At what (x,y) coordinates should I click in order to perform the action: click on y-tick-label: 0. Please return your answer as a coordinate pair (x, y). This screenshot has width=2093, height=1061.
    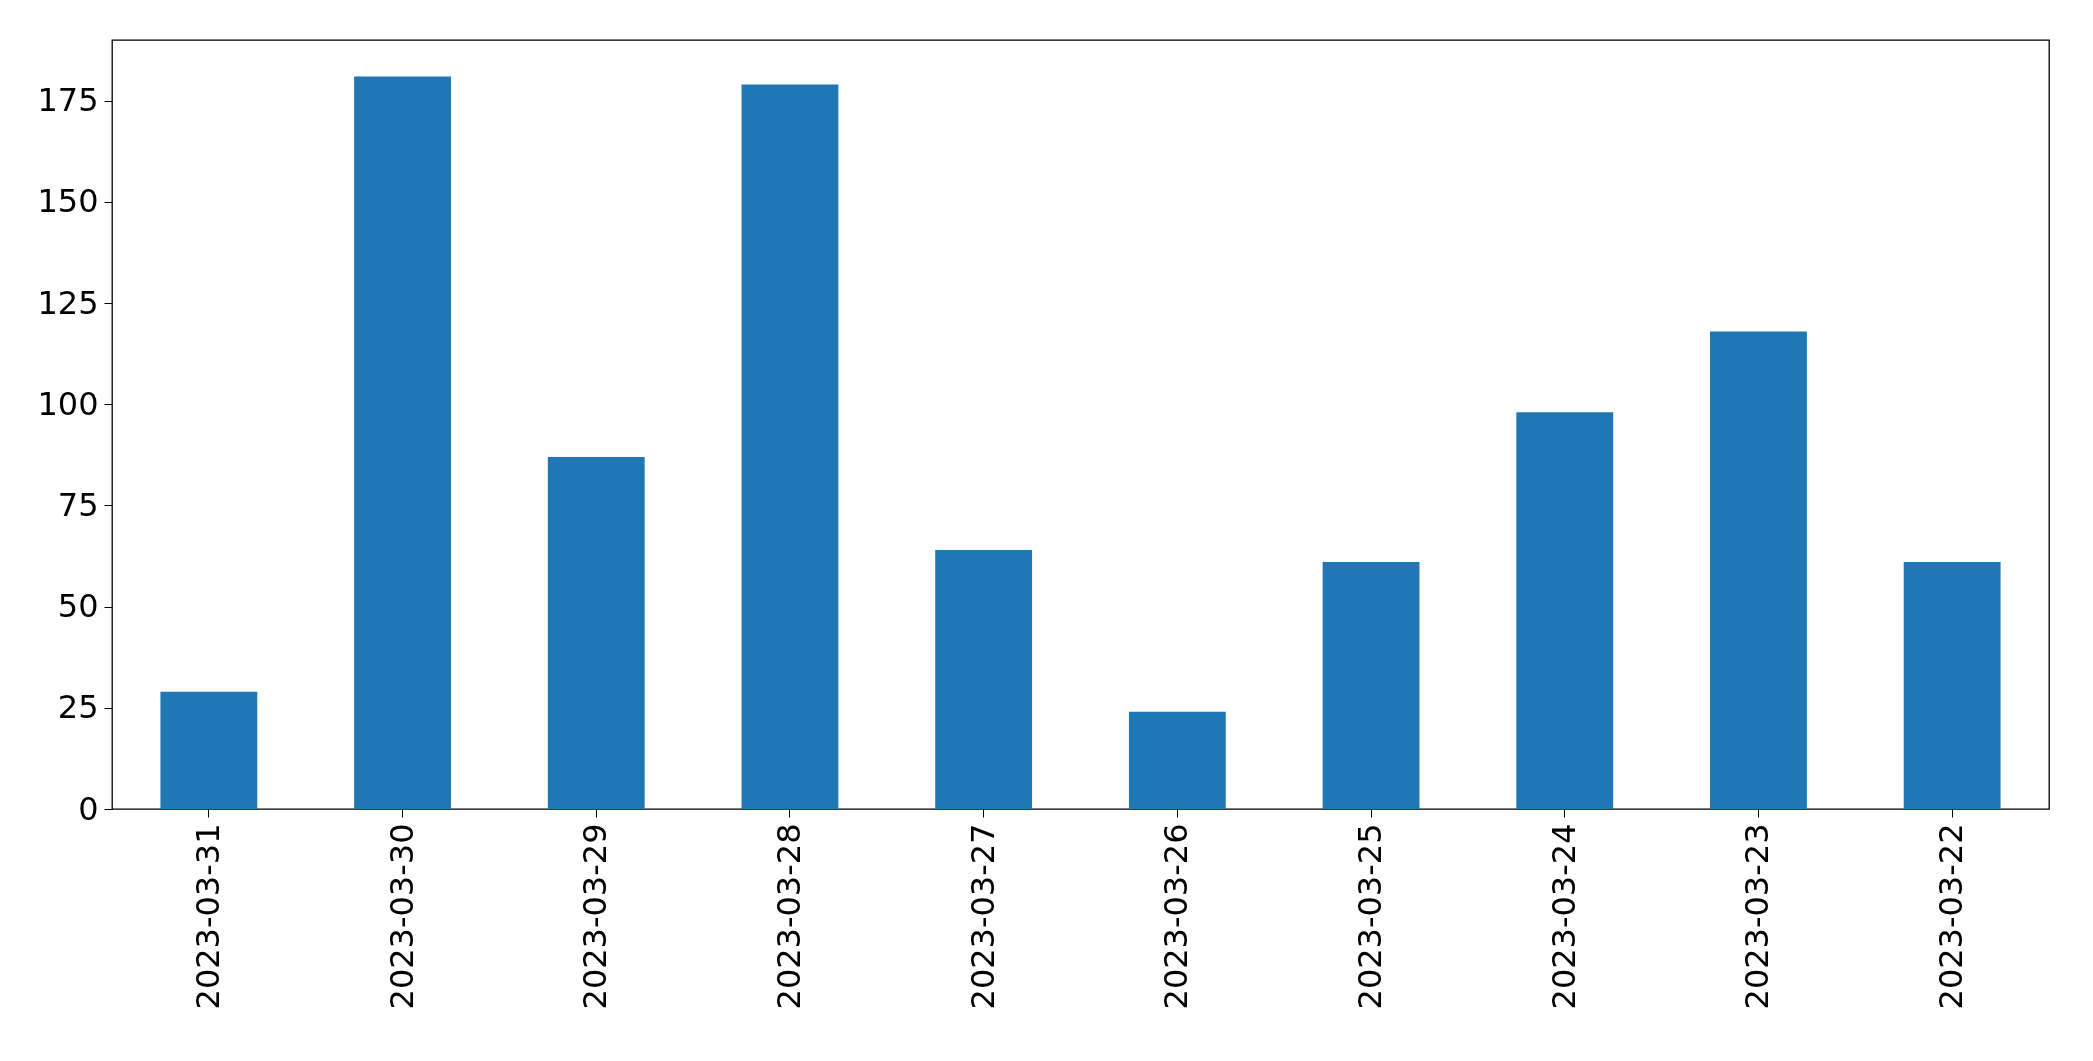
    Looking at the image, I should click on (88, 808).